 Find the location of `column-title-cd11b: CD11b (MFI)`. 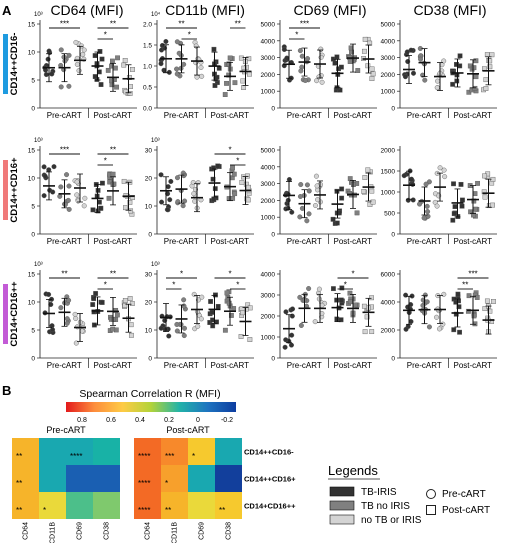

column-title-cd11b: CD11b (MFI) is located at coordinates (205, 10).